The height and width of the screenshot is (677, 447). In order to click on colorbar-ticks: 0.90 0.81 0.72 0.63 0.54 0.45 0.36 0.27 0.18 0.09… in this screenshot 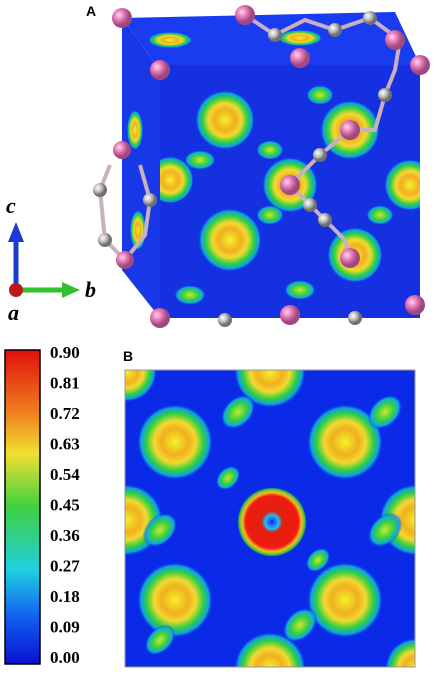, I will do `click(65, 505)`.